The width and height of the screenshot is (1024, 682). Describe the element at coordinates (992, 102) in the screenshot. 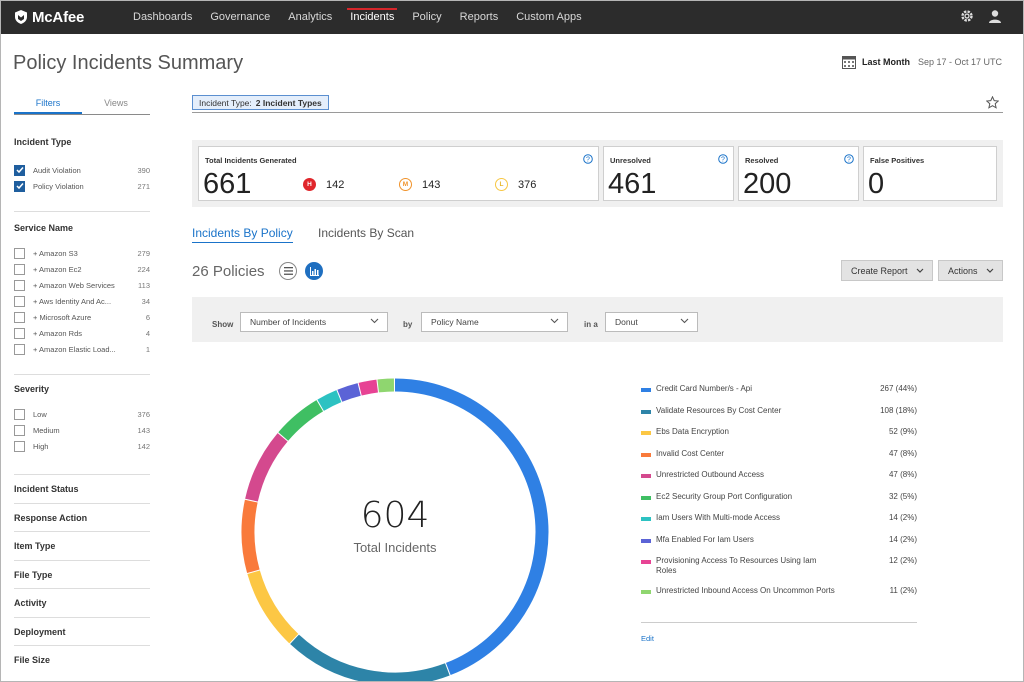

I see `star-icon` at that location.